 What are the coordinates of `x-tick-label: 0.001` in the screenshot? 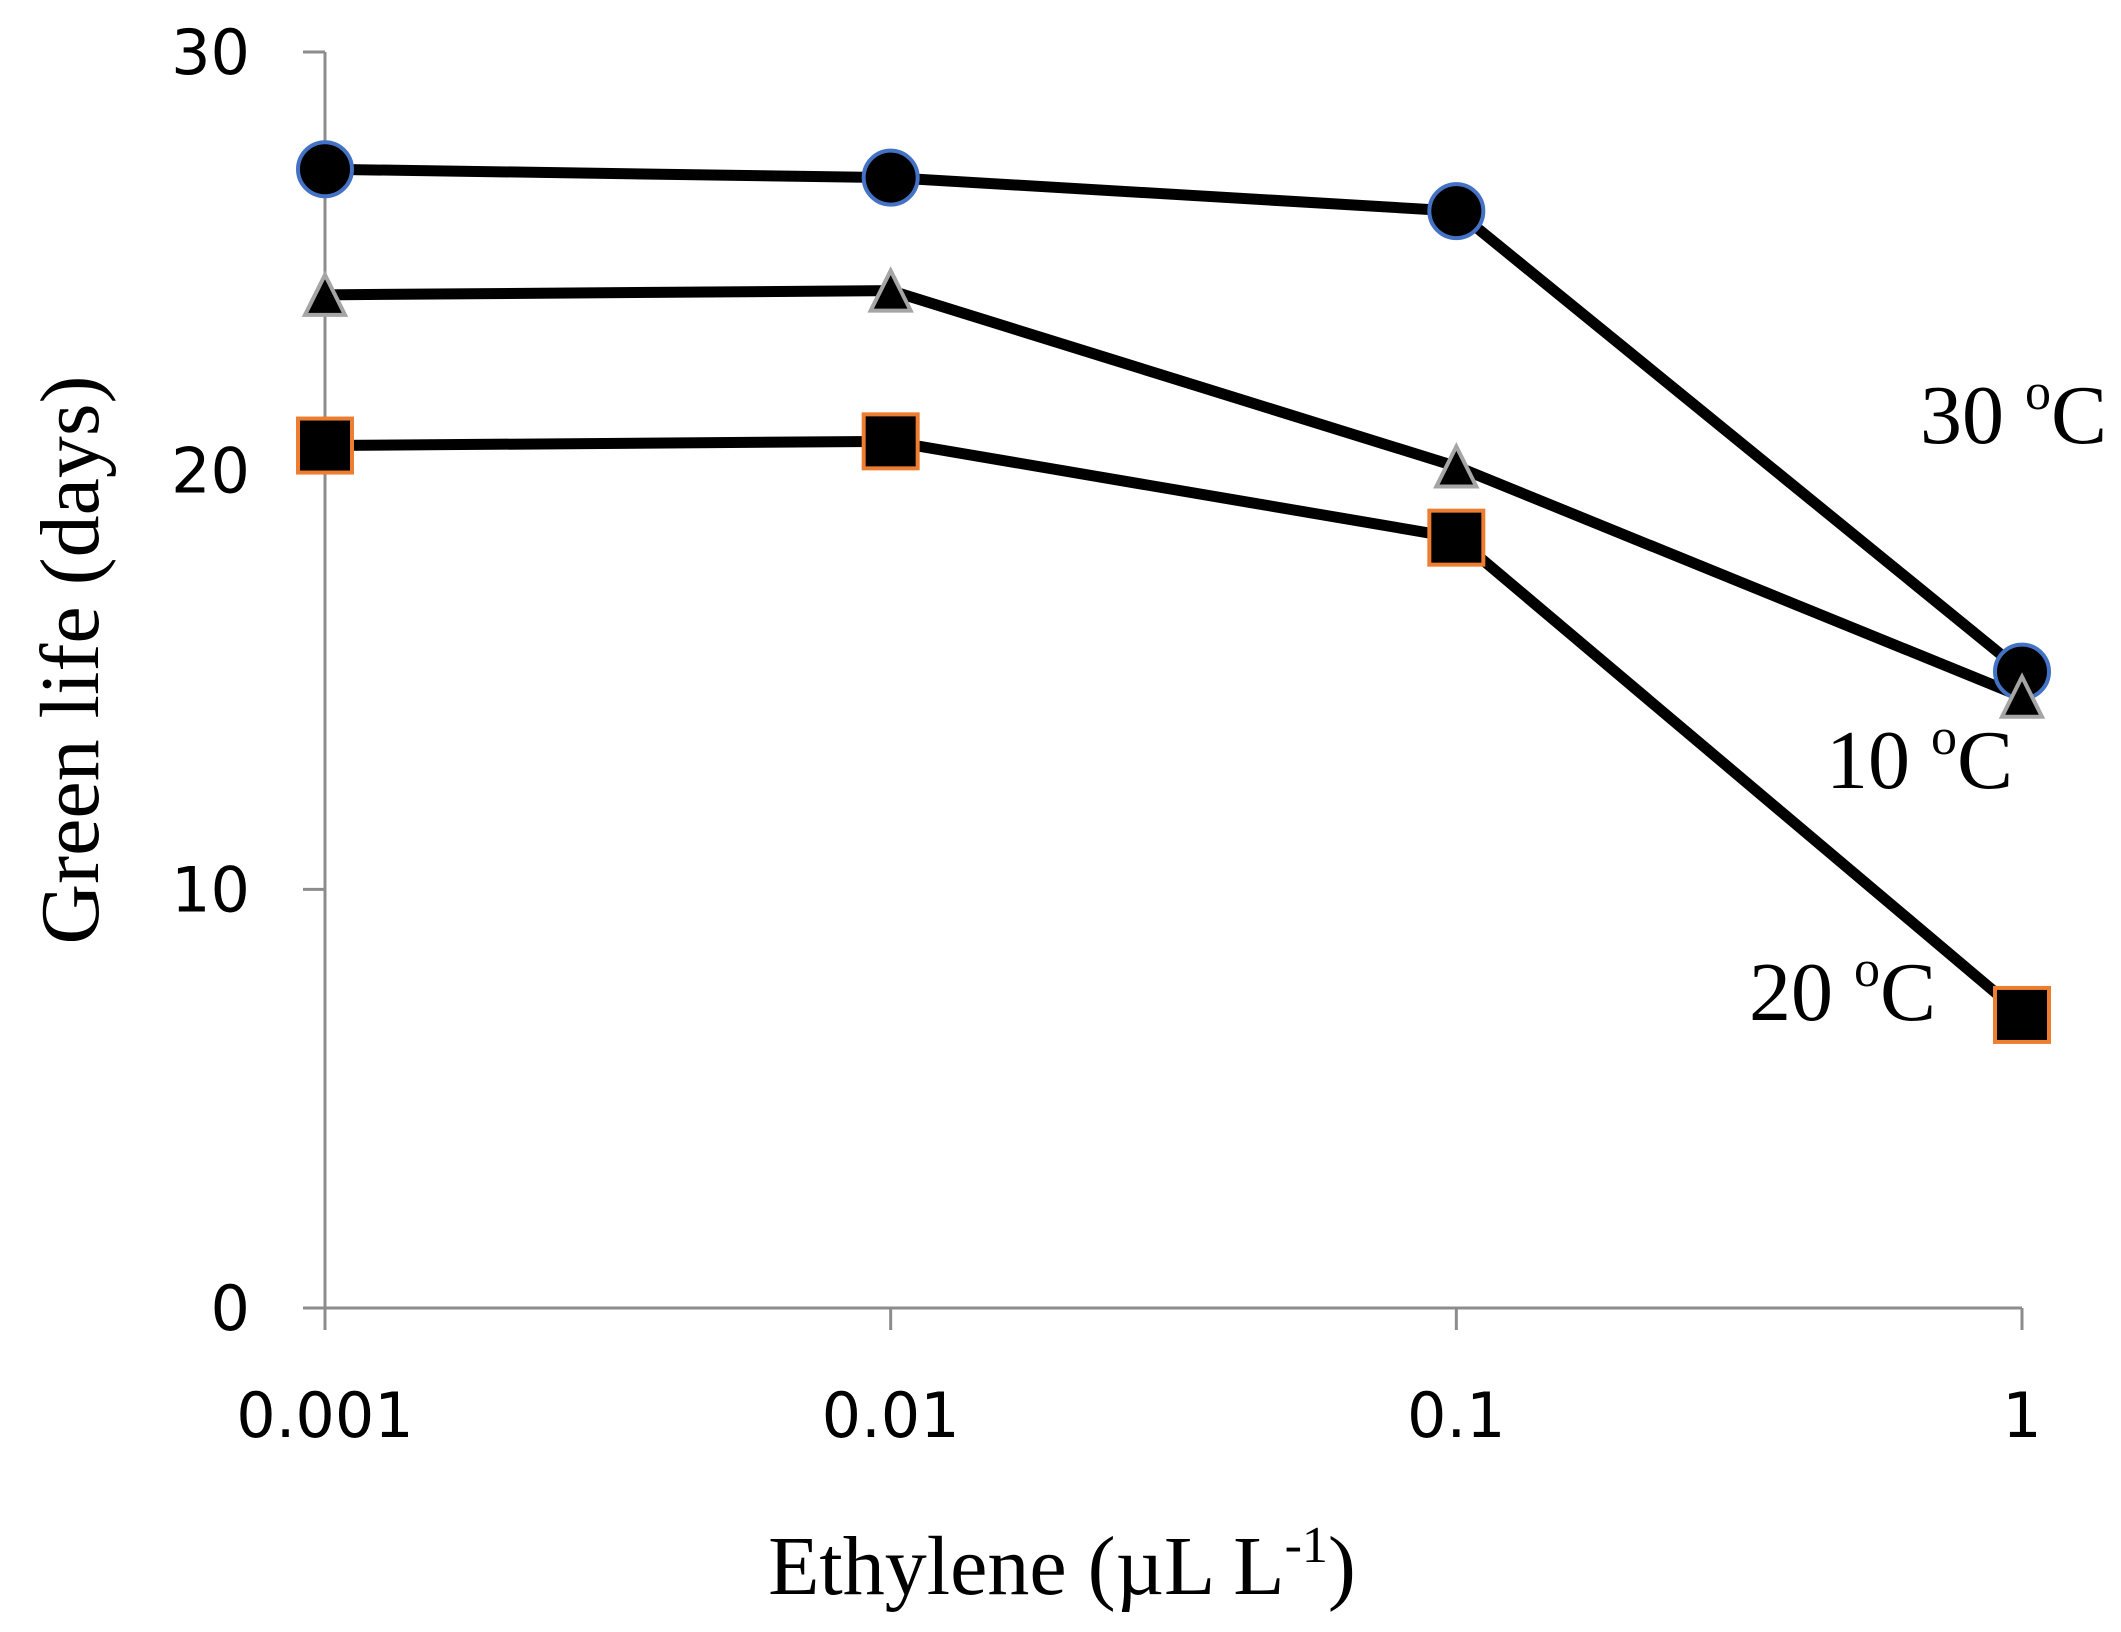 It's located at (325, 1415).